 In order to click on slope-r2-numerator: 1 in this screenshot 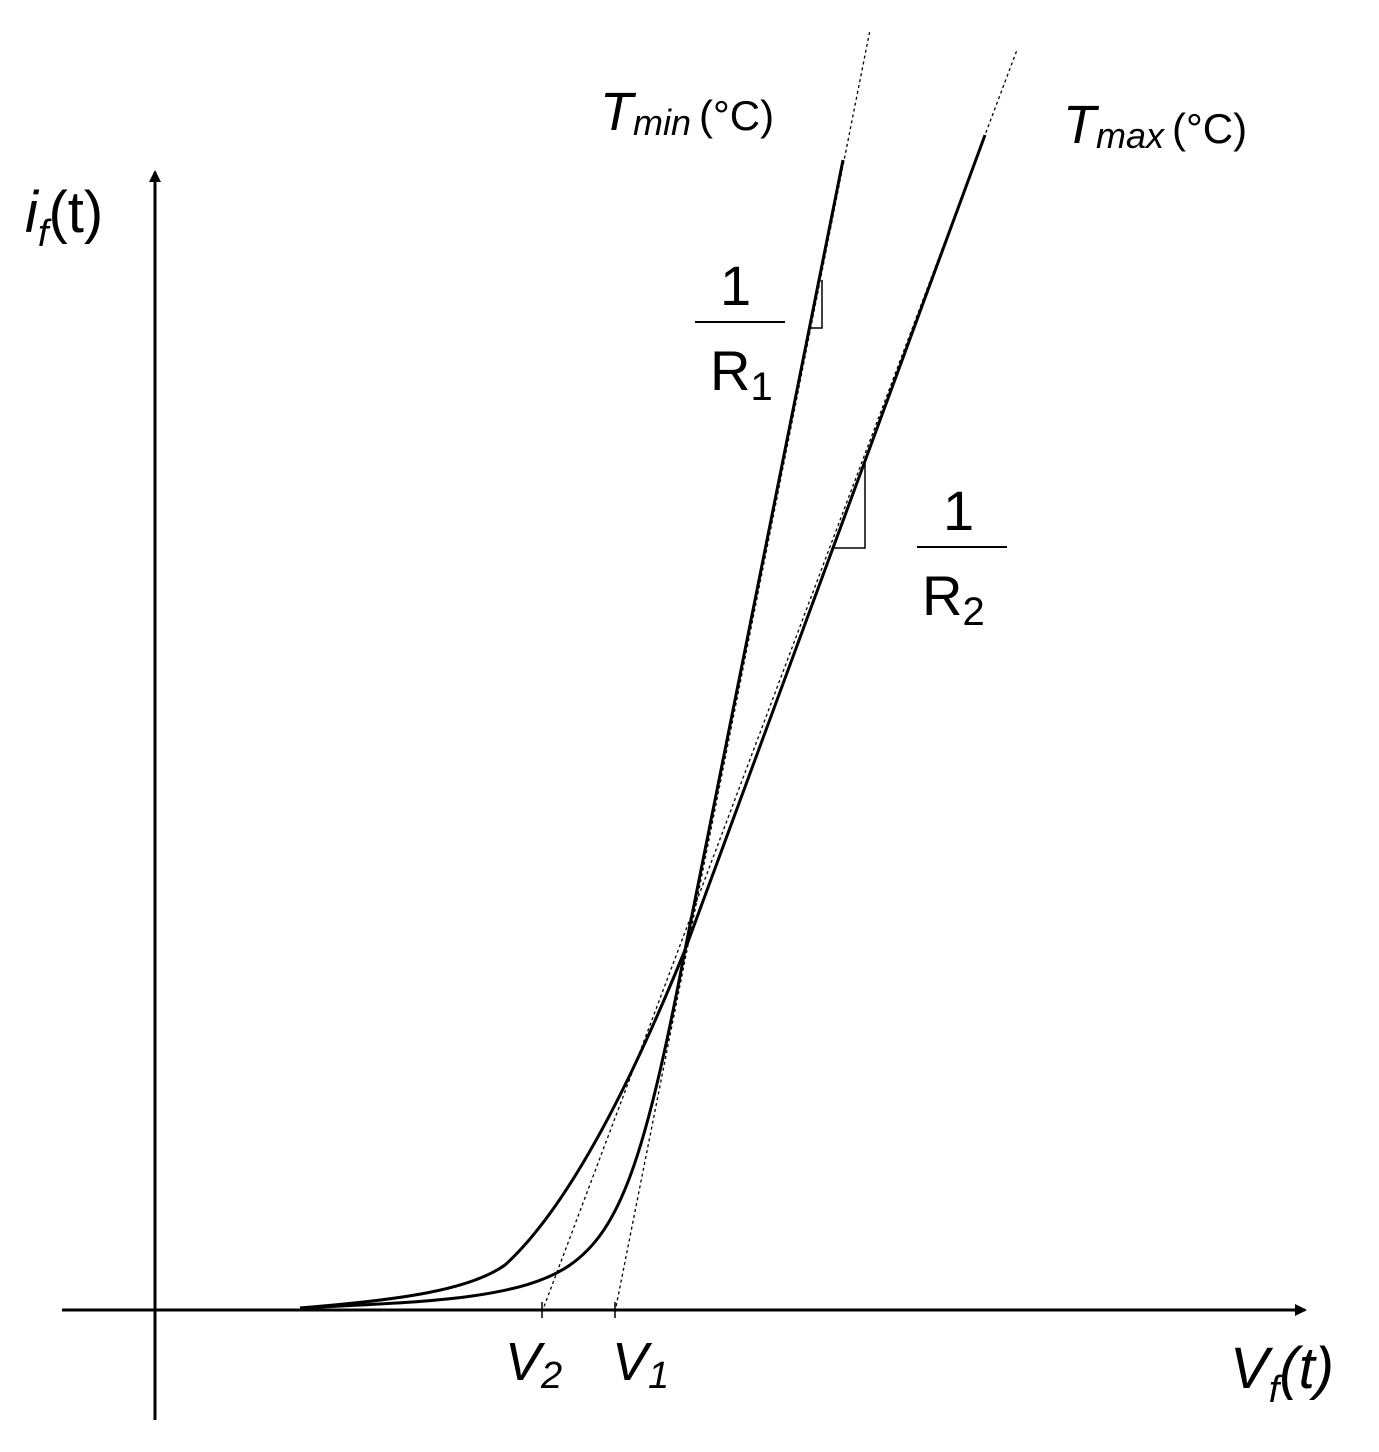, I will do `click(958, 510)`.